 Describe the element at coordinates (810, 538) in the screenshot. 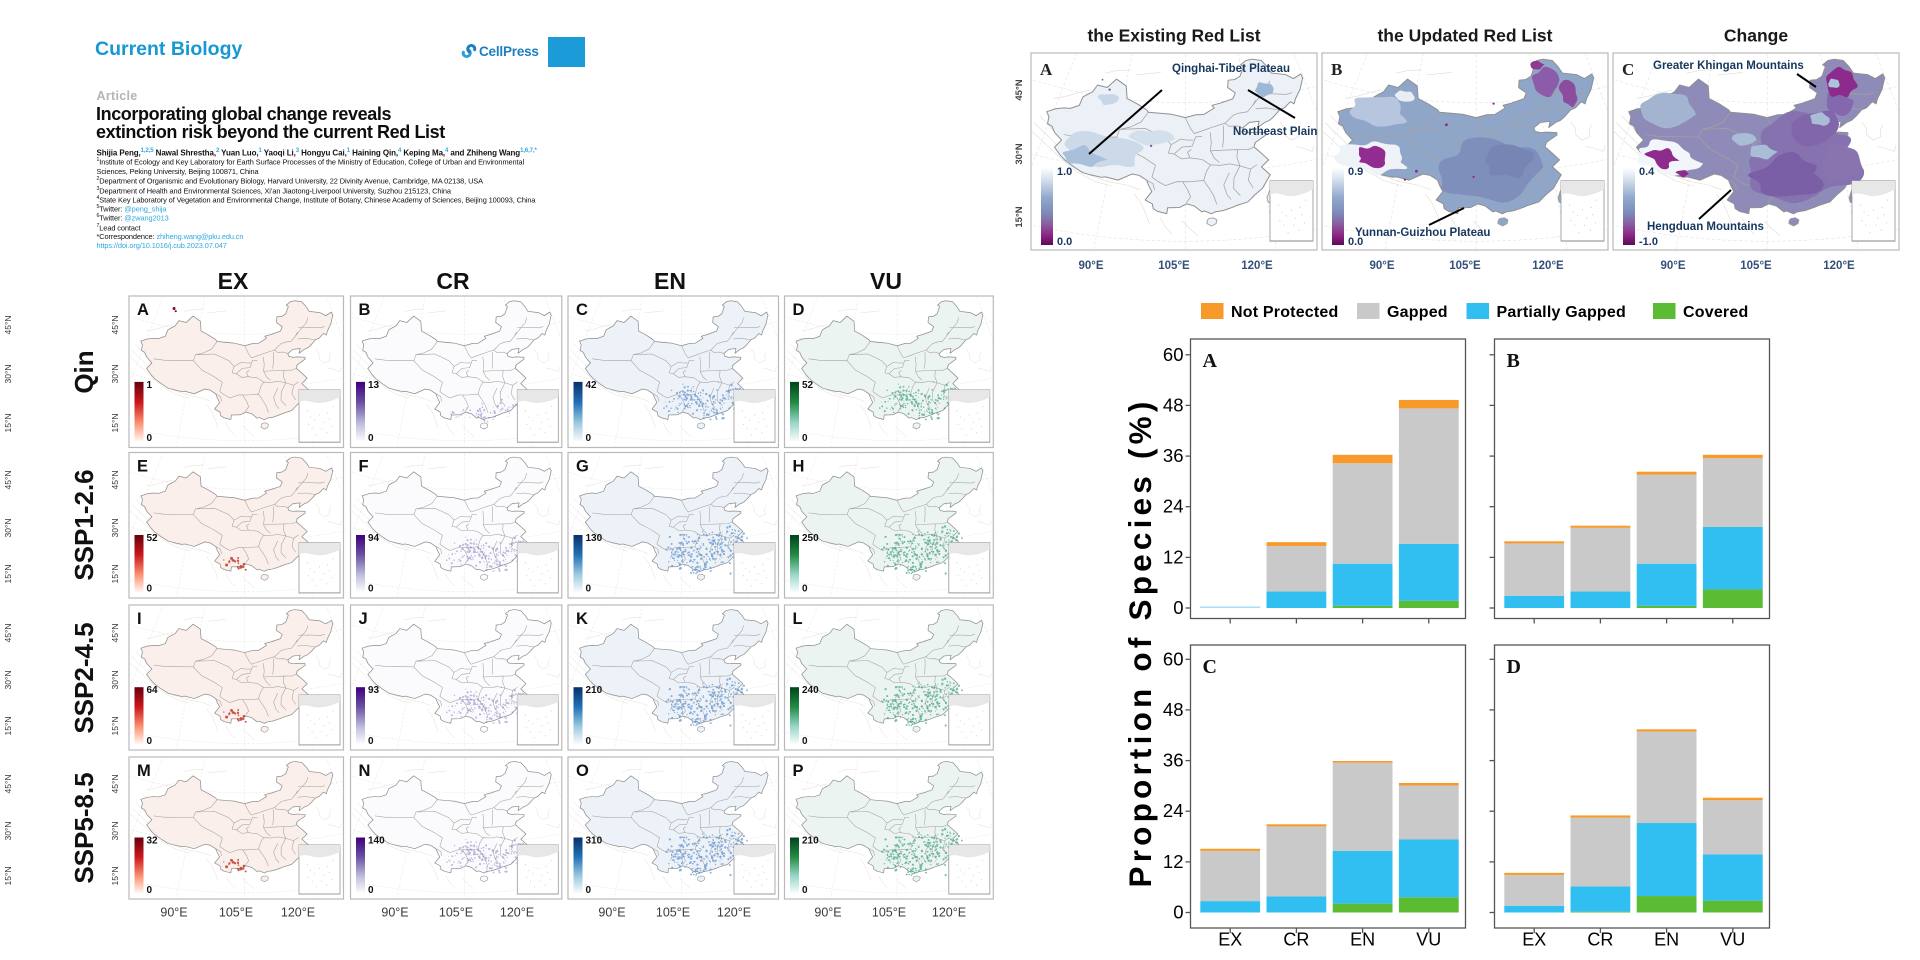

I see `svg-text: 250` at that location.